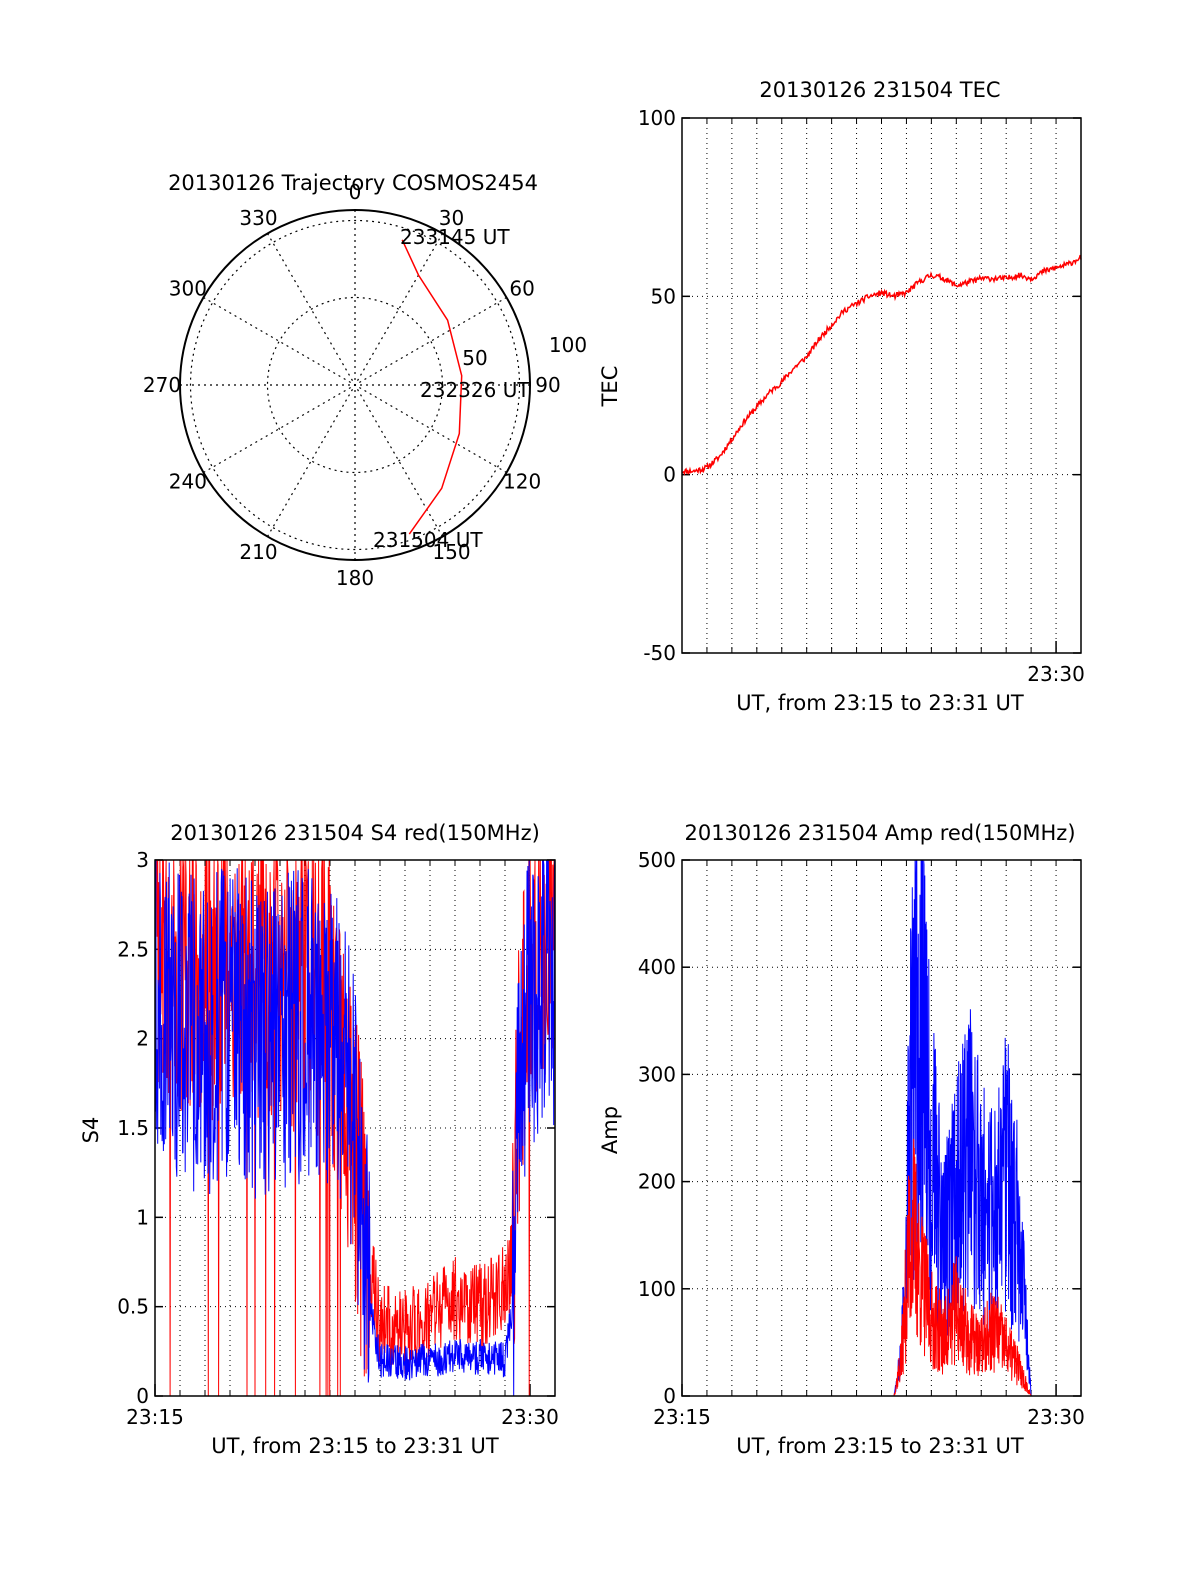 The height and width of the screenshot is (1575, 1200). Describe the element at coordinates (657, 1182) in the screenshot. I see `y-tick-label: 200` at that location.